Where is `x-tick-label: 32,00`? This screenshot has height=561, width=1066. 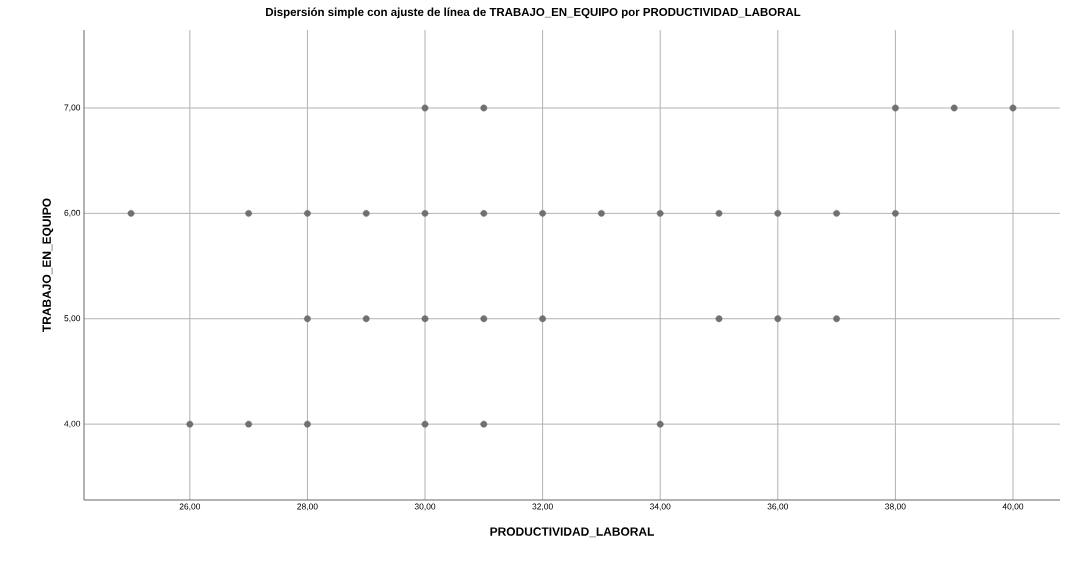
x-tick-label: 32,00 is located at coordinates (542, 507).